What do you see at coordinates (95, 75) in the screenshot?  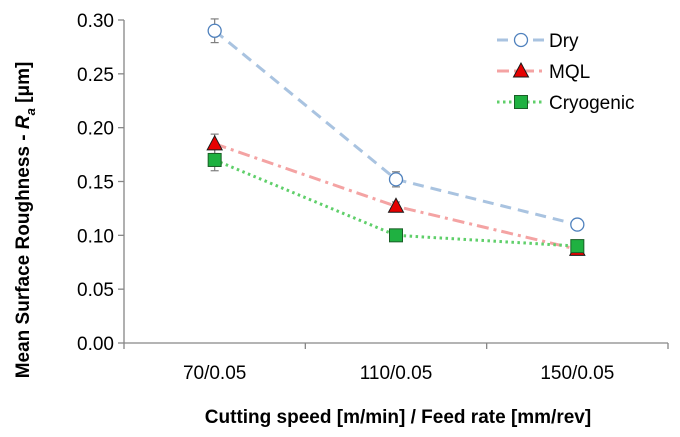 I see `y-tick-label: 0.25` at bounding box center [95, 75].